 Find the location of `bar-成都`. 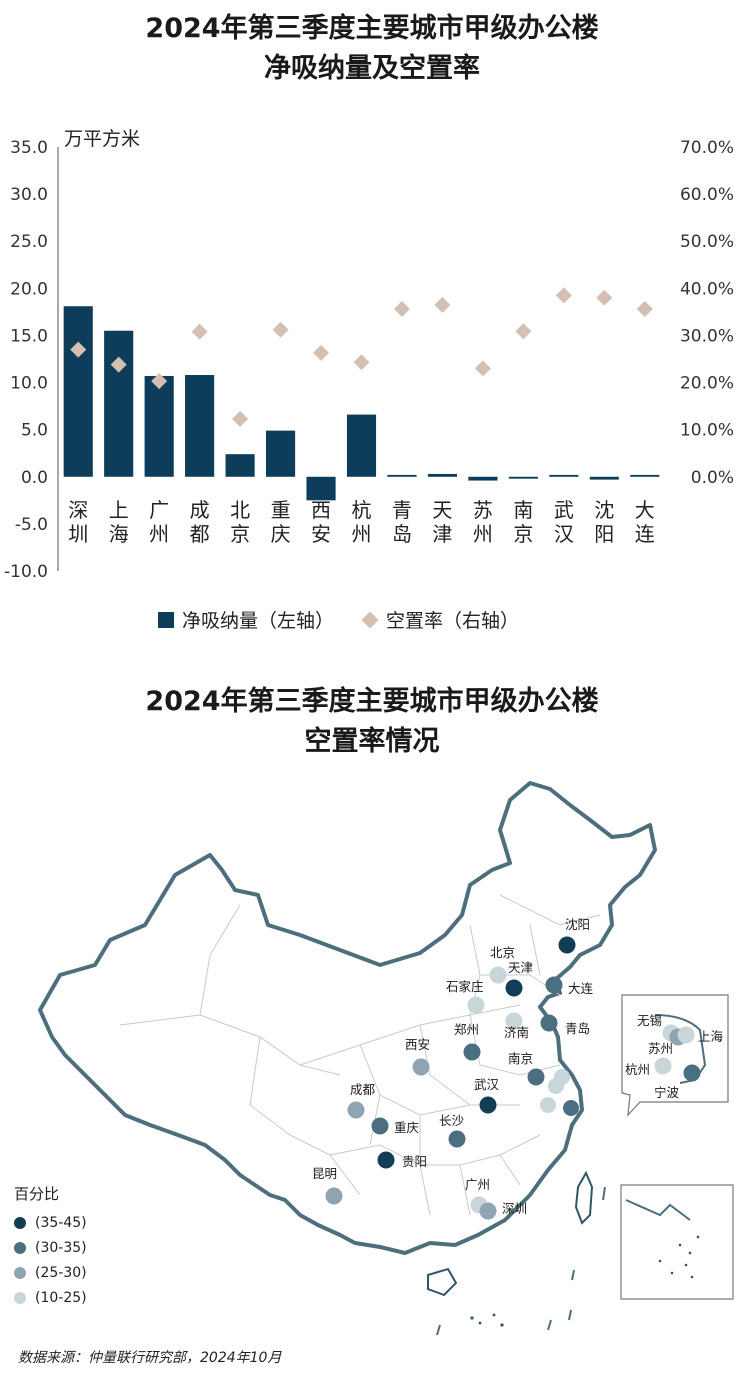

bar-成都 is located at coordinates (200, 426).